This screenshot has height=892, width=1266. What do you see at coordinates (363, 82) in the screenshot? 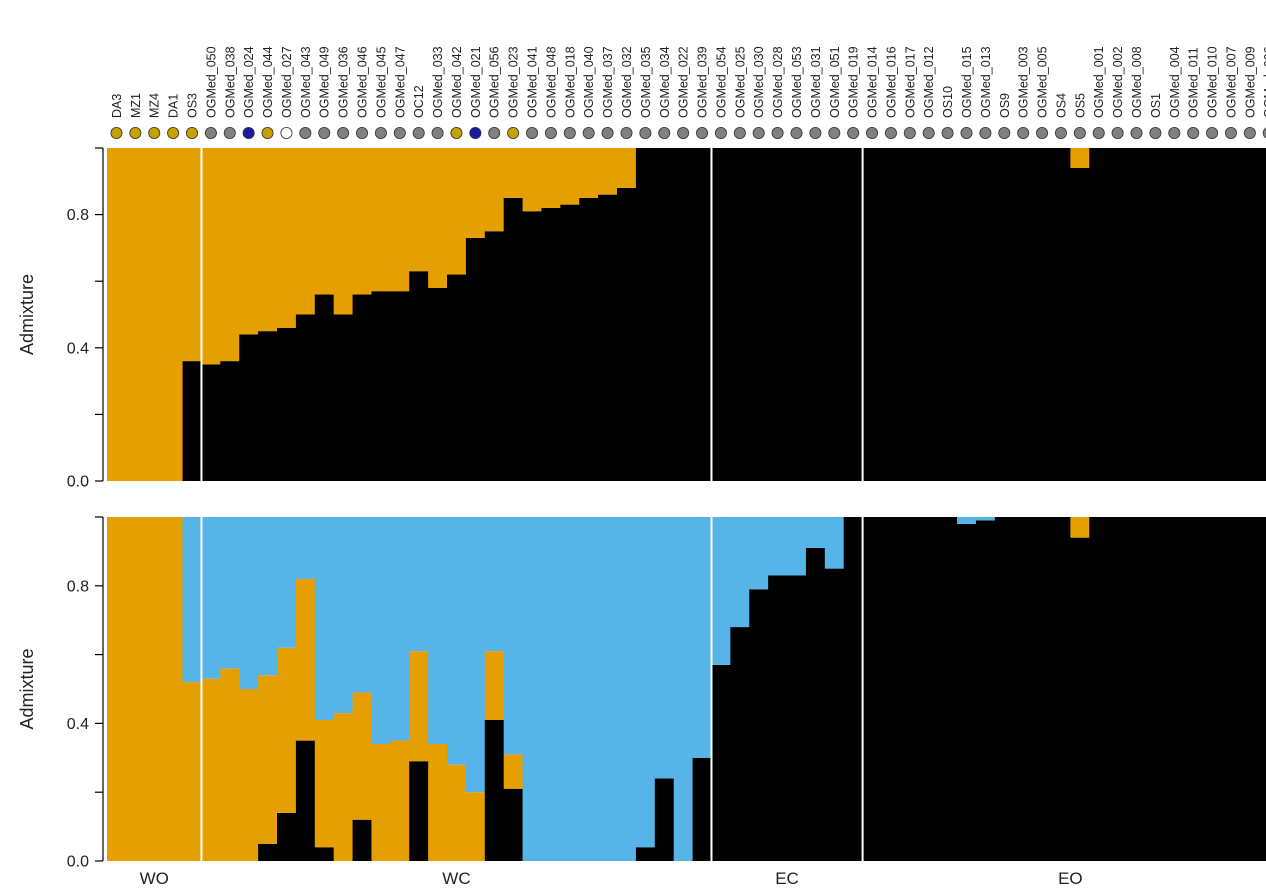
I see `sample-label: OGMed_046` at bounding box center [363, 82].